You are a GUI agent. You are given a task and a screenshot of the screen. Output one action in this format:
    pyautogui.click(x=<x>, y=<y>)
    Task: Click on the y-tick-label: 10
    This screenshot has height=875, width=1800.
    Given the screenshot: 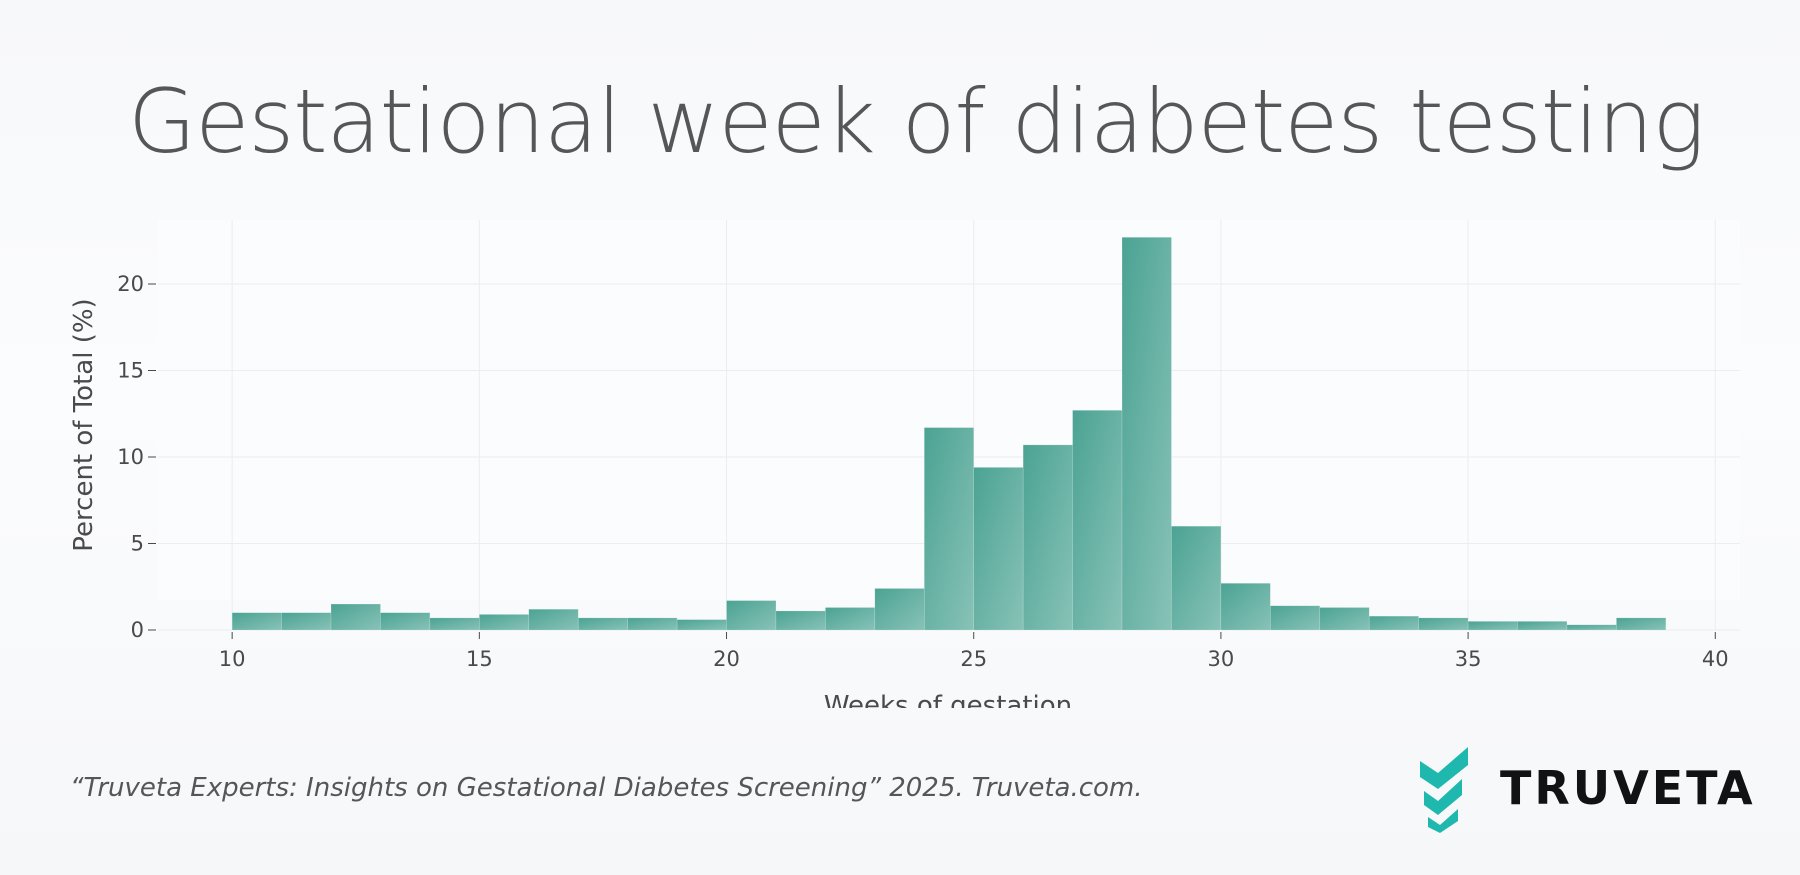 What is the action you would take?
    pyautogui.click(x=130, y=457)
    